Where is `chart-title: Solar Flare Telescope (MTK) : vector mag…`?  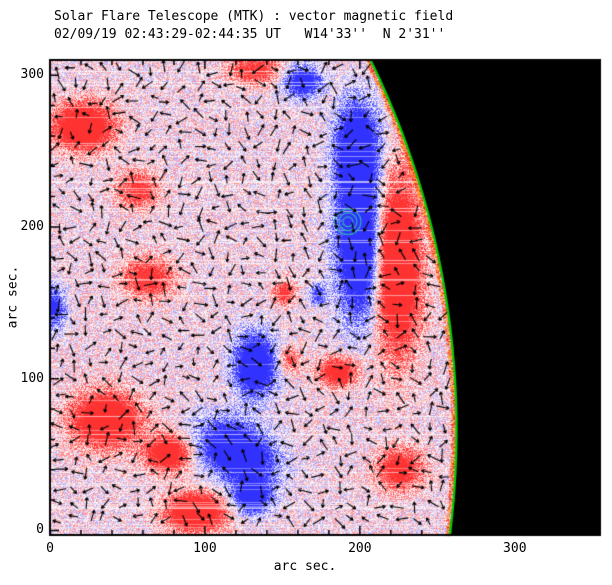 chart-title: Solar Flare Telescope (MTK) : vector mag… is located at coordinates (254, 16).